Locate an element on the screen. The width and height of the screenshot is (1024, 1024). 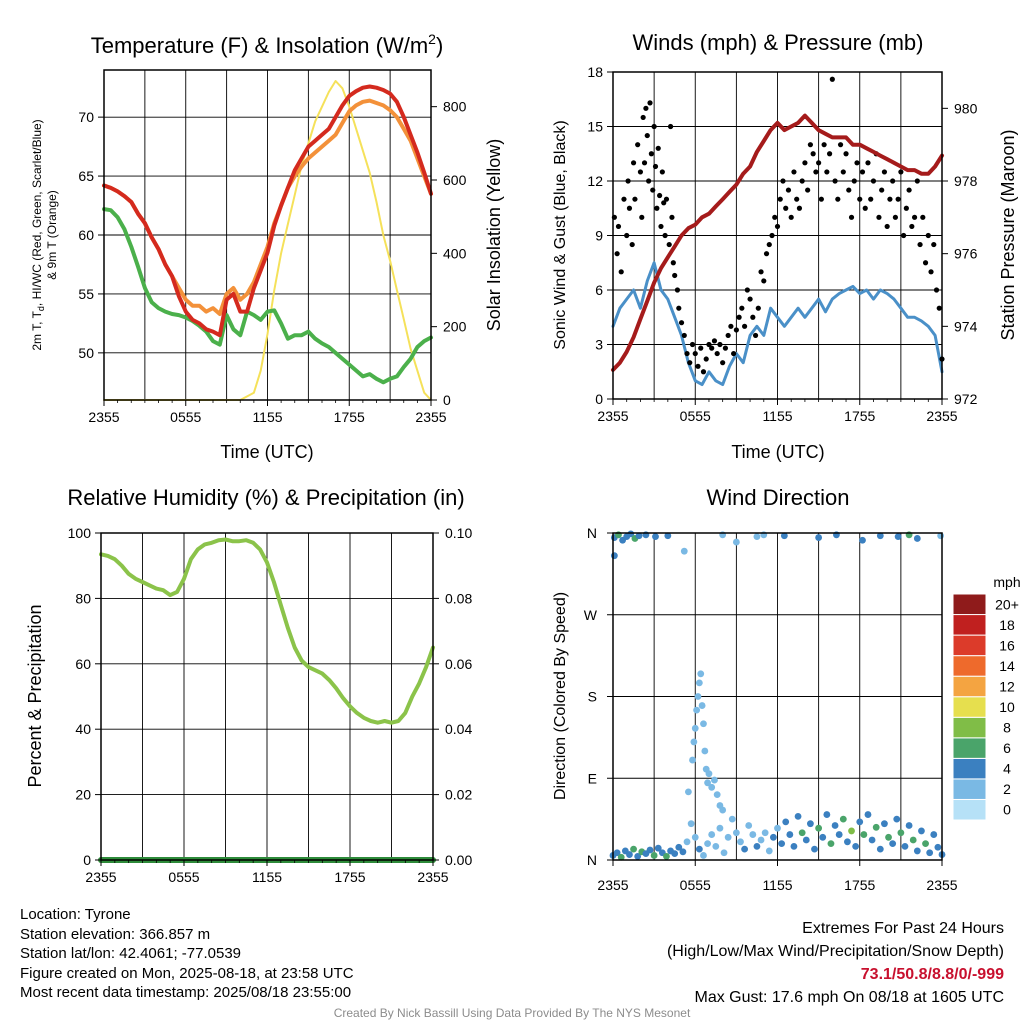
humidity-xtick-label: 0555 is located at coordinates (183, 877).